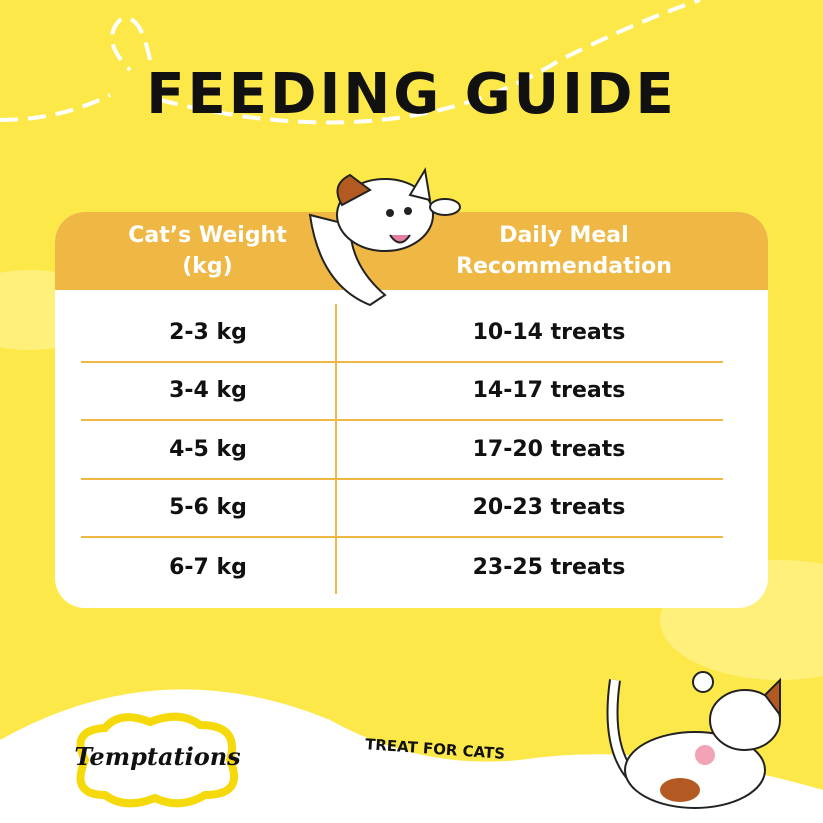 The height and width of the screenshot is (823, 823). I want to click on table-row: 2-3 kg 10-14 treats, so click(402, 333).